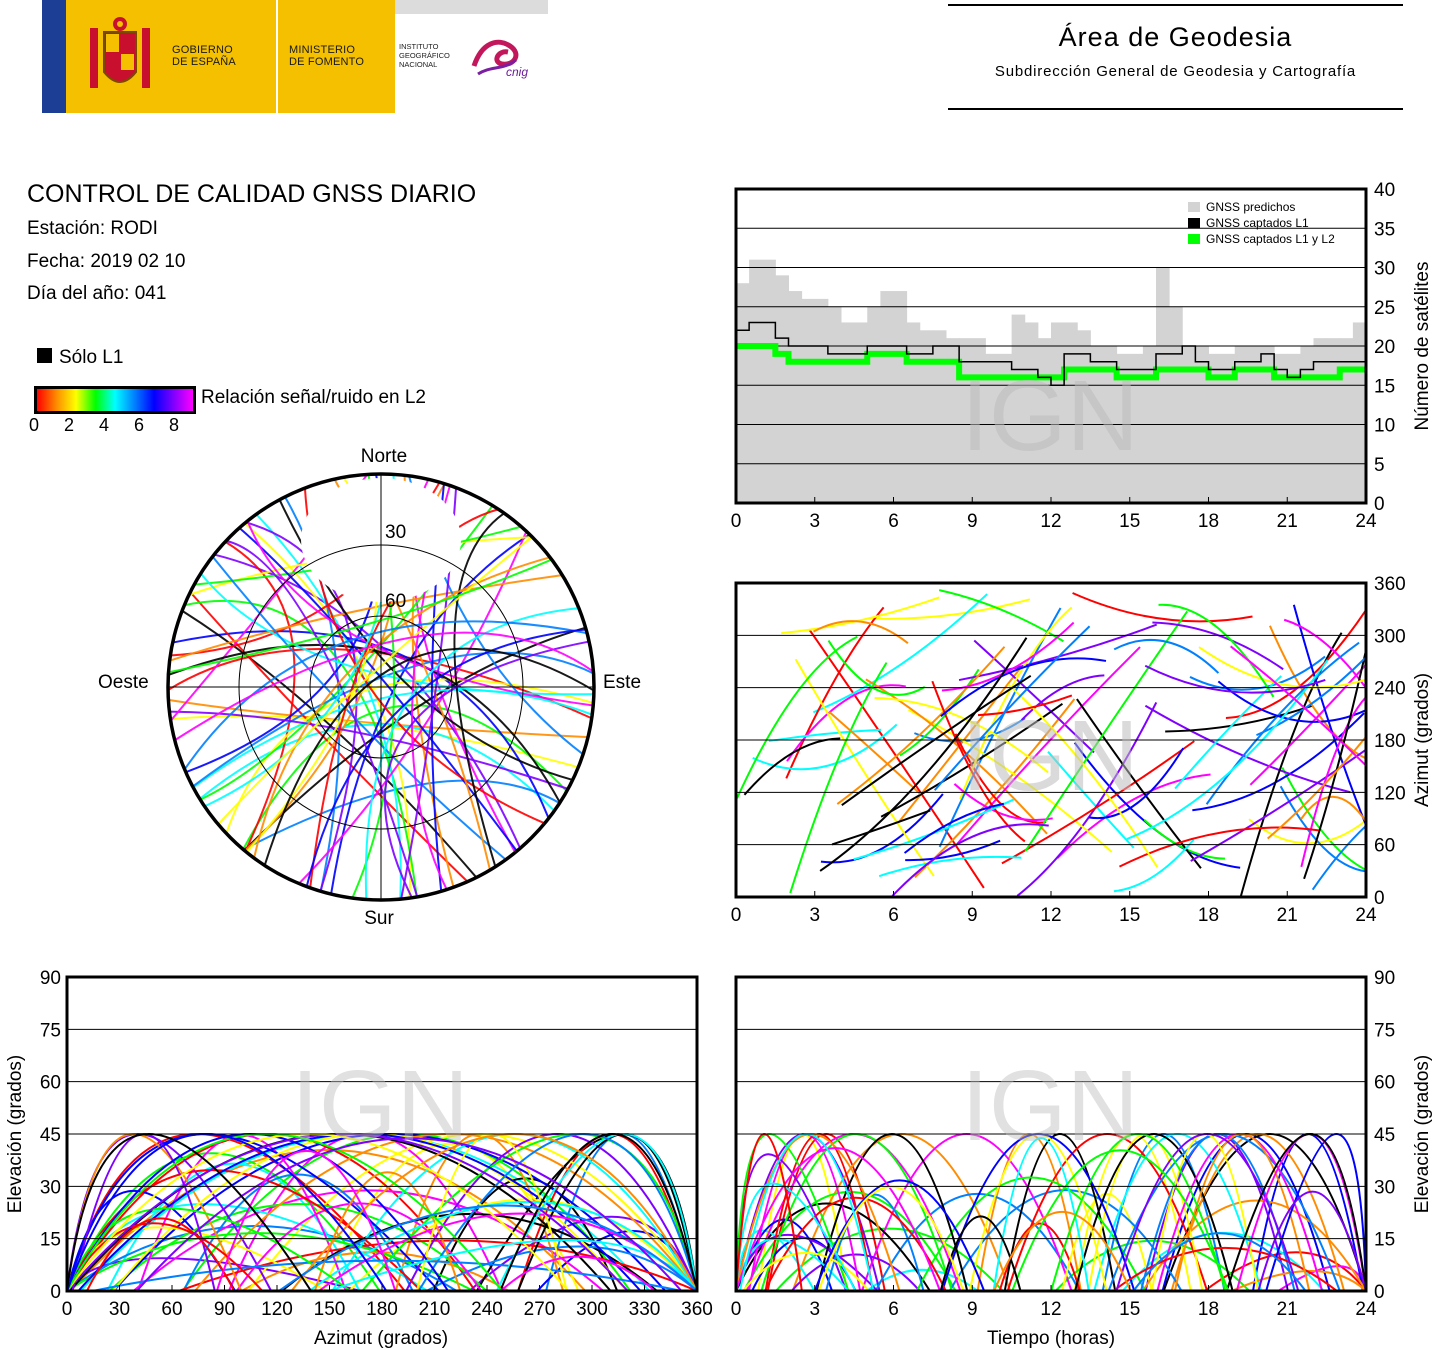 The height and width of the screenshot is (1350, 1445). What do you see at coordinates (204, 56) in the screenshot?
I see `gobierno-logo-text: GOBIERNO DE ESPAÑA` at bounding box center [204, 56].